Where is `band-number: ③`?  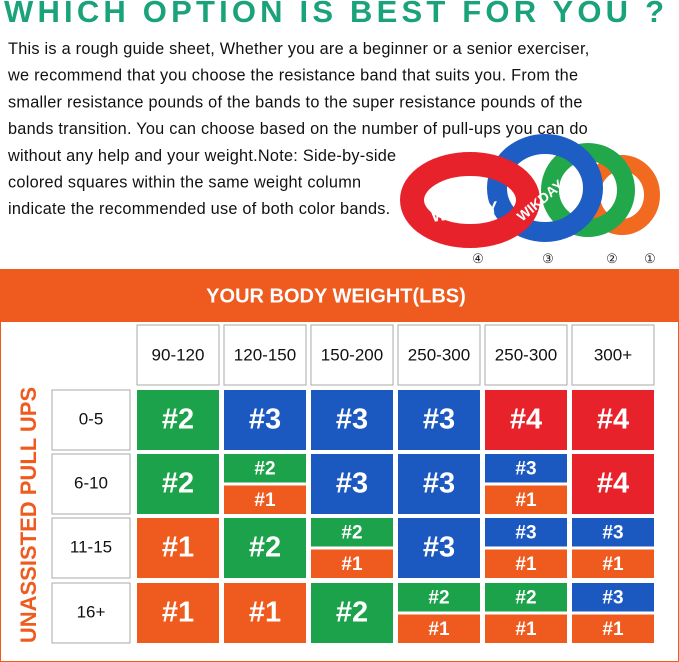
band-number: ③ is located at coordinates (548, 258).